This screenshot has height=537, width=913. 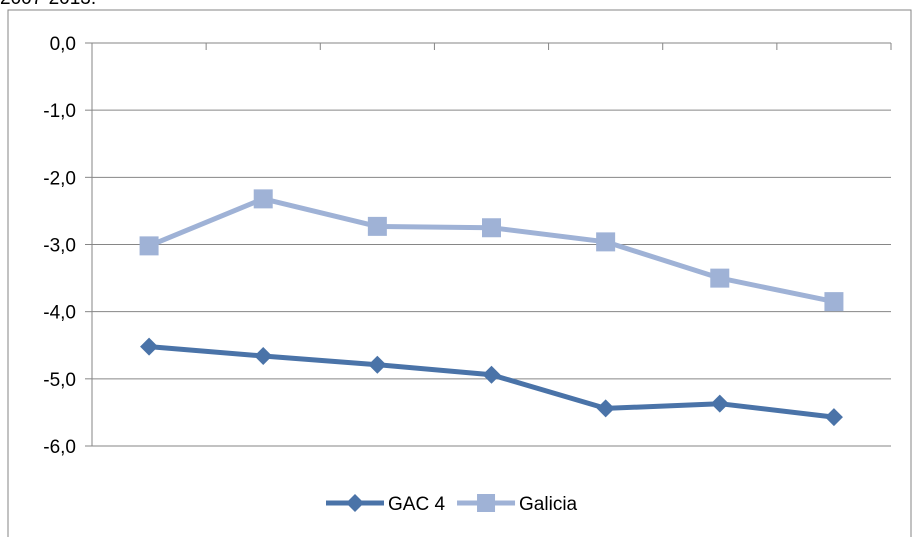 What do you see at coordinates (452, 504) in the screenshot?
I see `legend: GAC 4 Galicia` at bounding box center [452, 504].